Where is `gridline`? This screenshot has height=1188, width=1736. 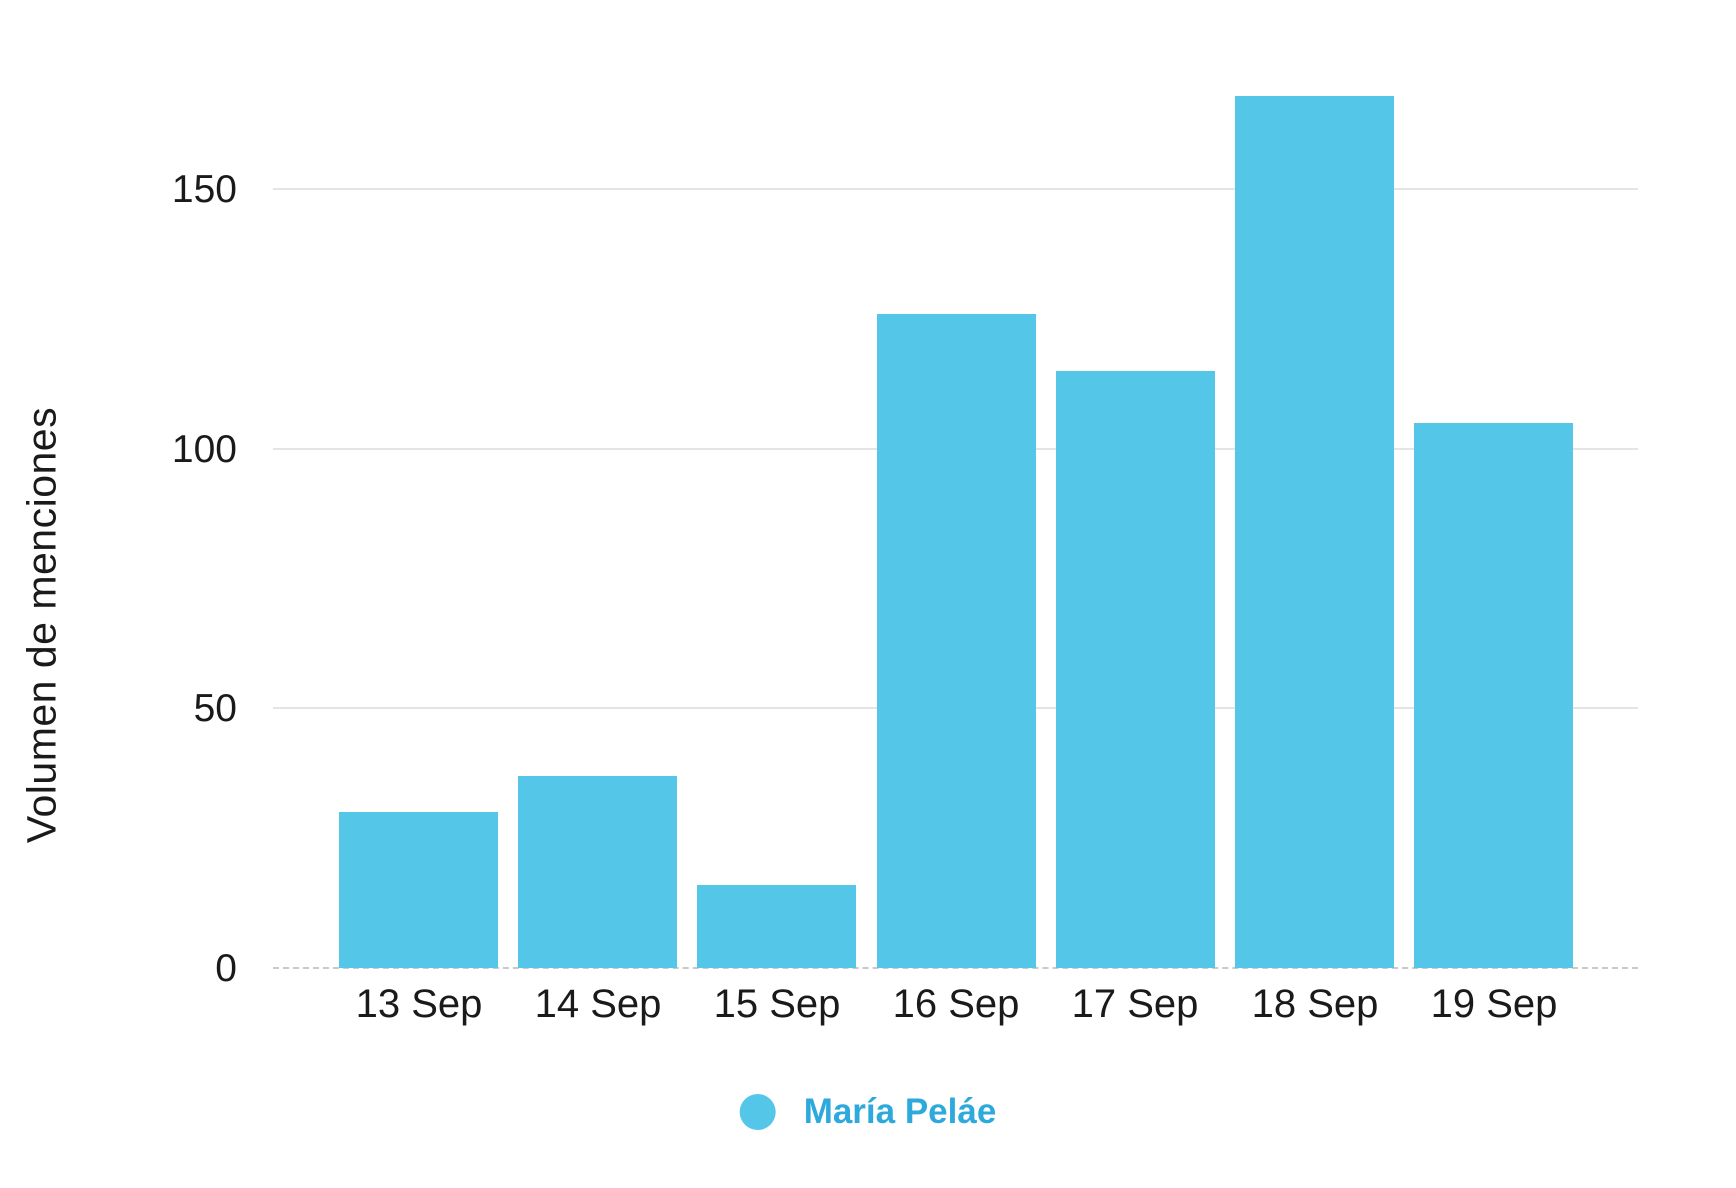
gridline is located at coordinates (955, 189).